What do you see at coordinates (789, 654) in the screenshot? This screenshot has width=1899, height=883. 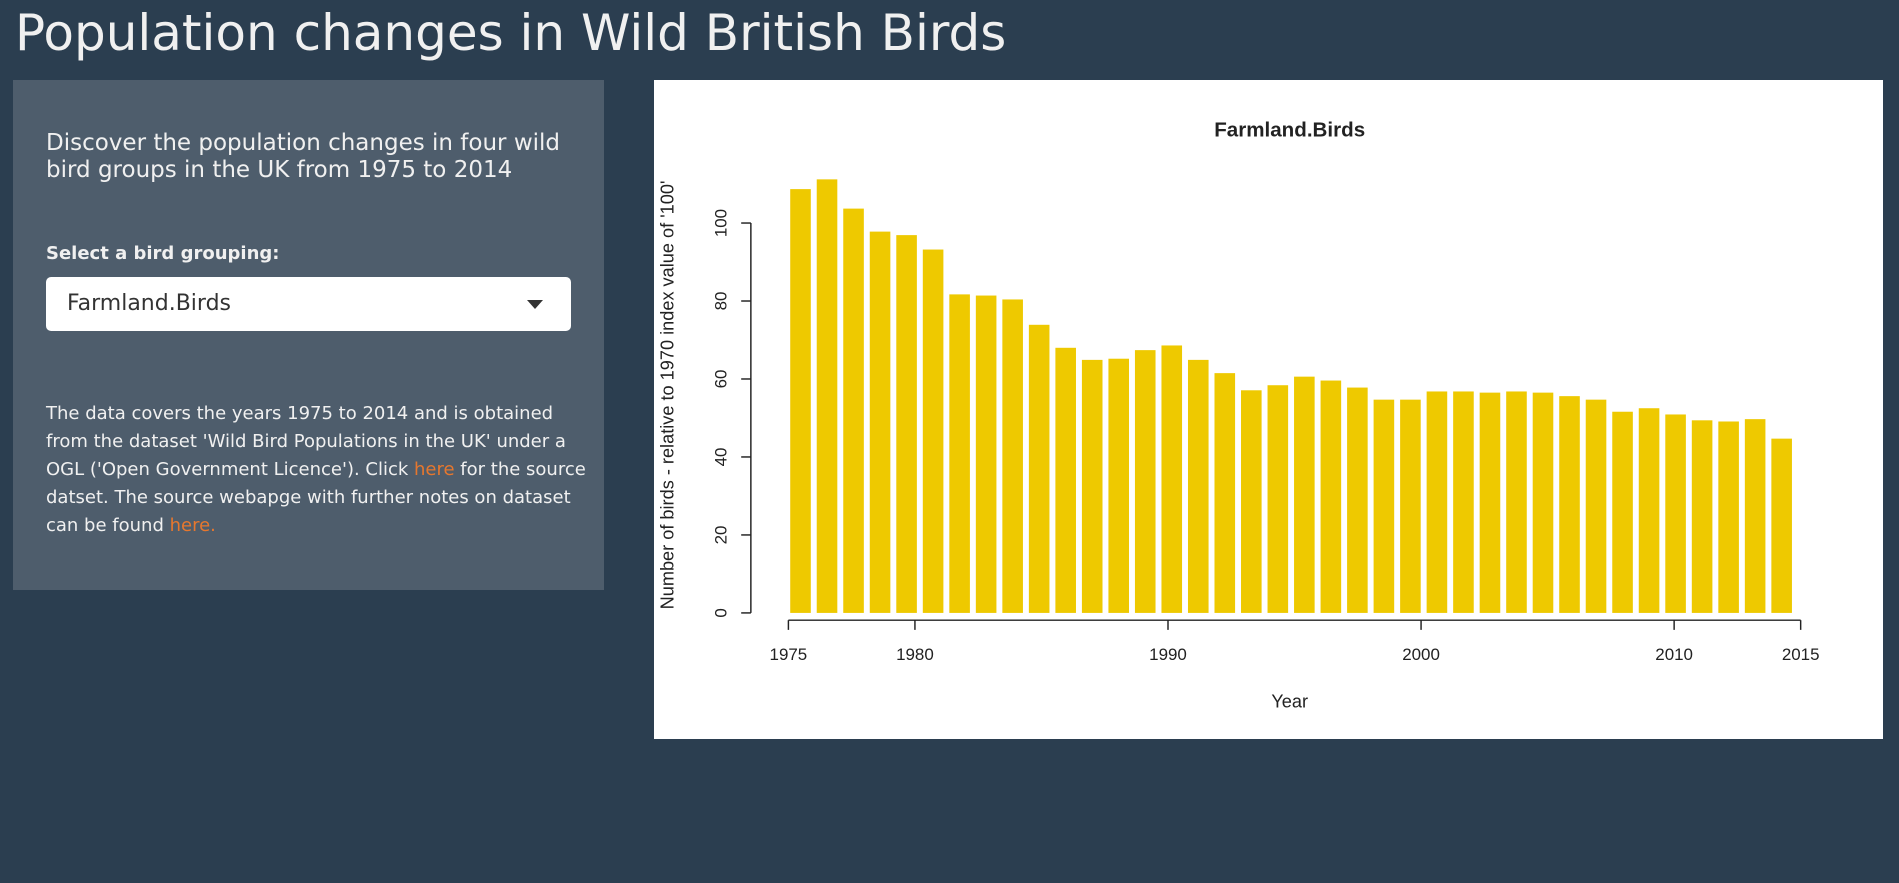 I see `x-tick-label: 1975` at bounding box center [789, 654].